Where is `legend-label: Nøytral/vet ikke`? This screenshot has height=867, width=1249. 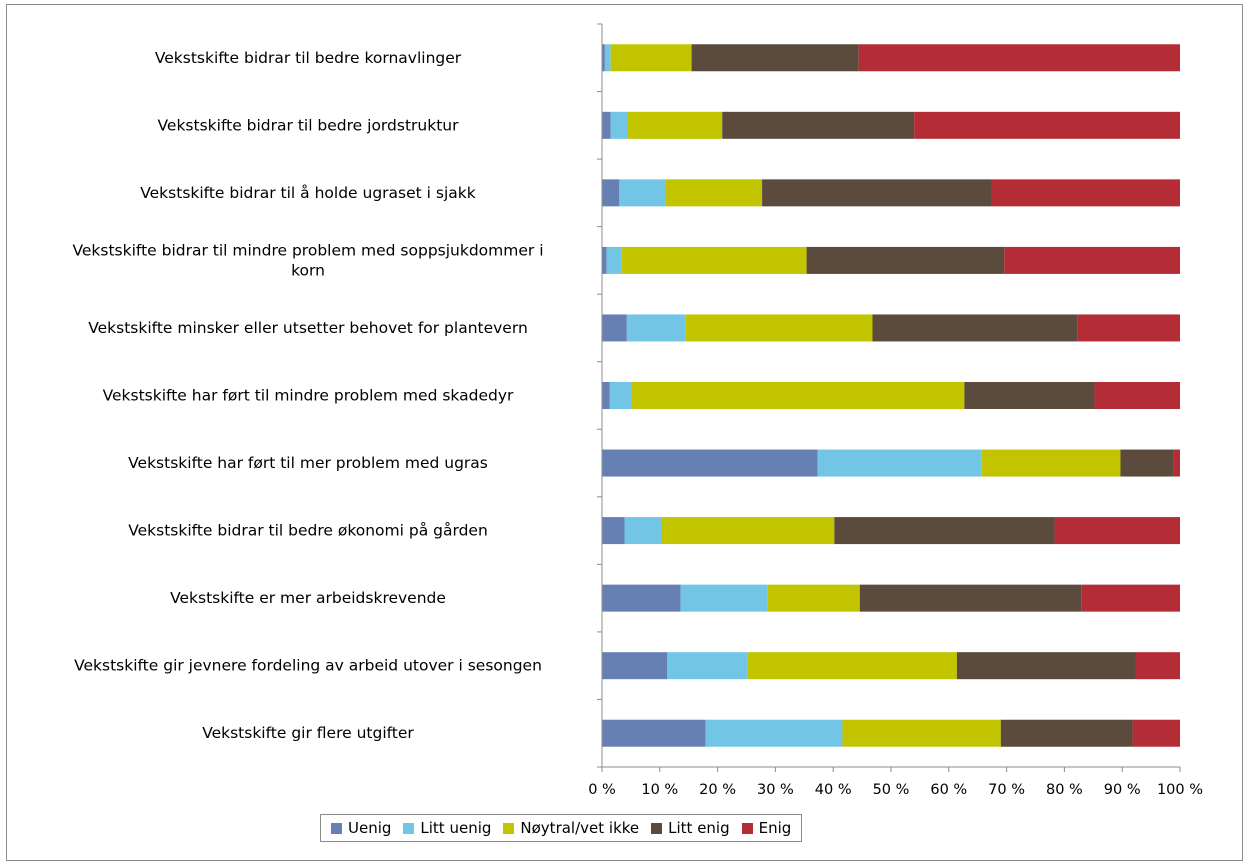 legend-label: Nøytral/vet ikke is located at coordinates (580, 828).